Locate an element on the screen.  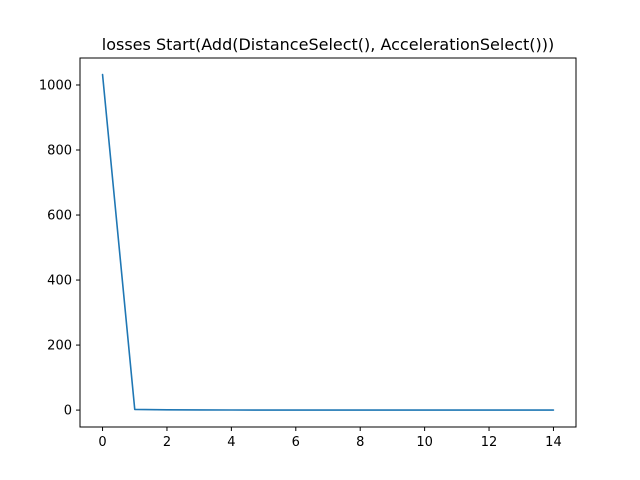
y-tick-label: 1000 is located at coordinates (55, 85).